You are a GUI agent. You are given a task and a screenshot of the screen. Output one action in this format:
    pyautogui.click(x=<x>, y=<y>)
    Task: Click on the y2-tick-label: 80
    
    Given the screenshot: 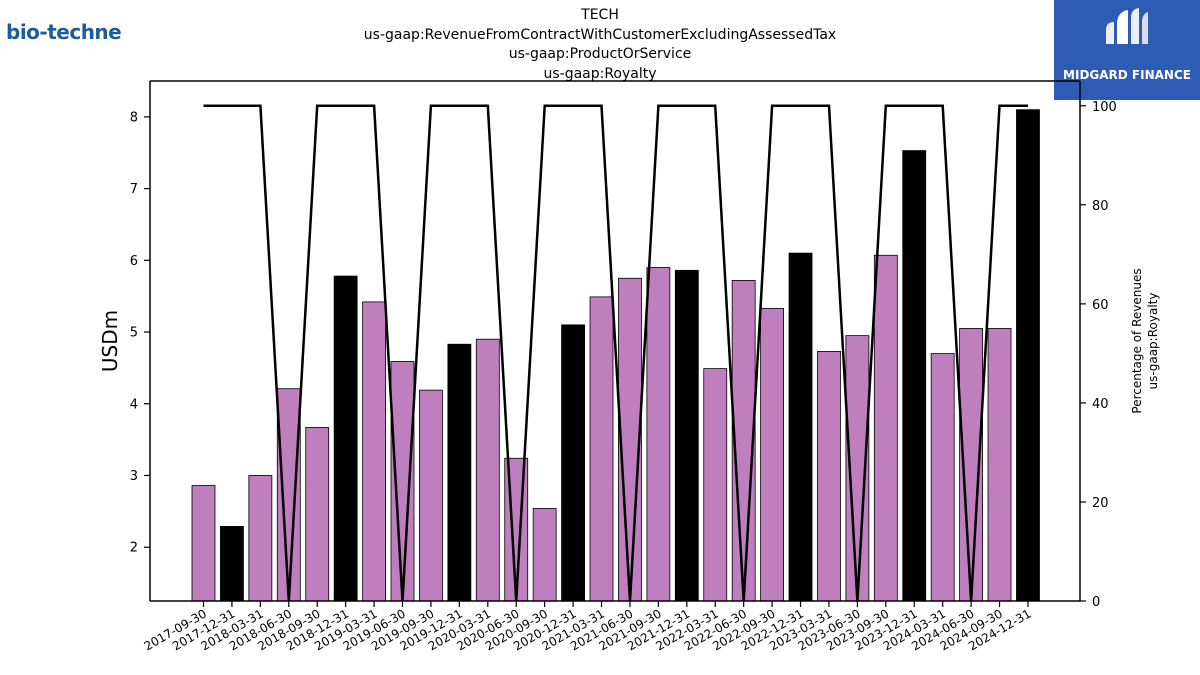 What is the action you would take?
    pyautogui.click(x=1100, y=206)
    